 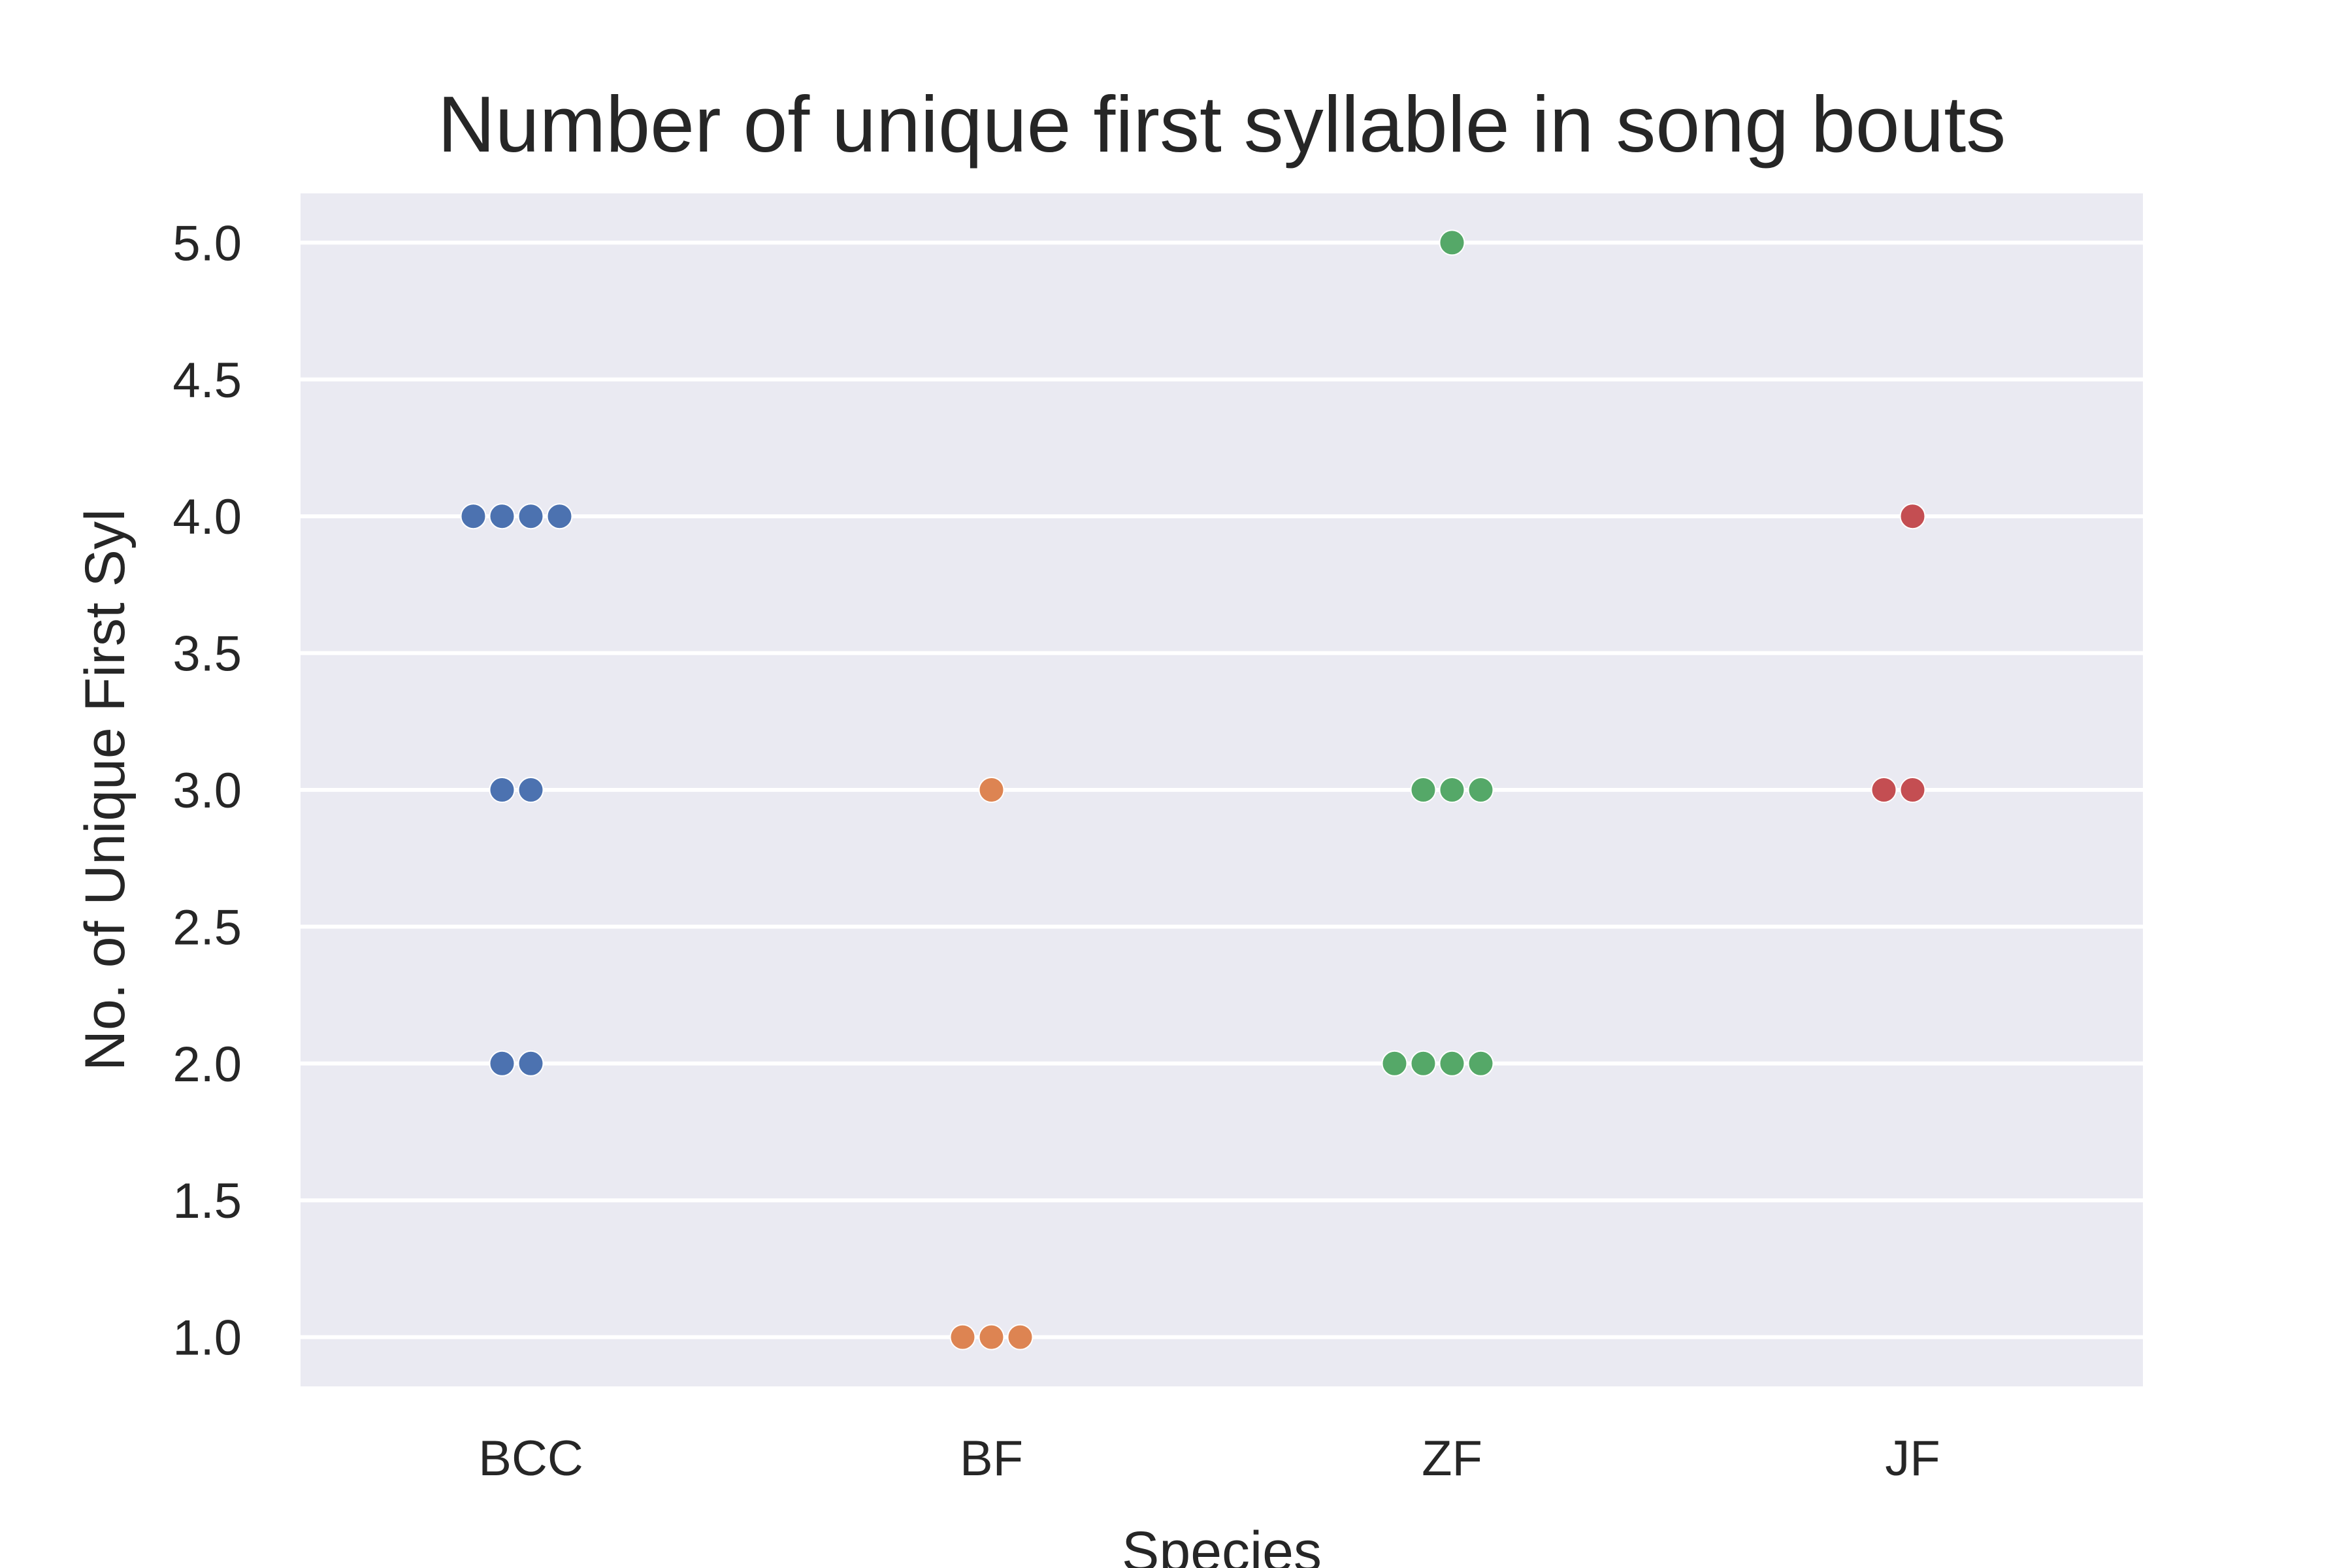 What do you see at coordinates (1209, 1458) in the screenshot?
I see `x-axis-ticks: BCC BF ZF JF` at bounding box center [1209, 1458].